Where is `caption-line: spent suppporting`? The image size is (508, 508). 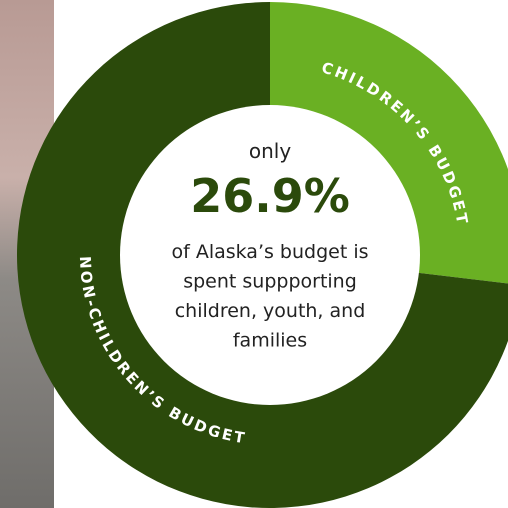
caption-line: spent suppporting is located at coordinates (270, 282).